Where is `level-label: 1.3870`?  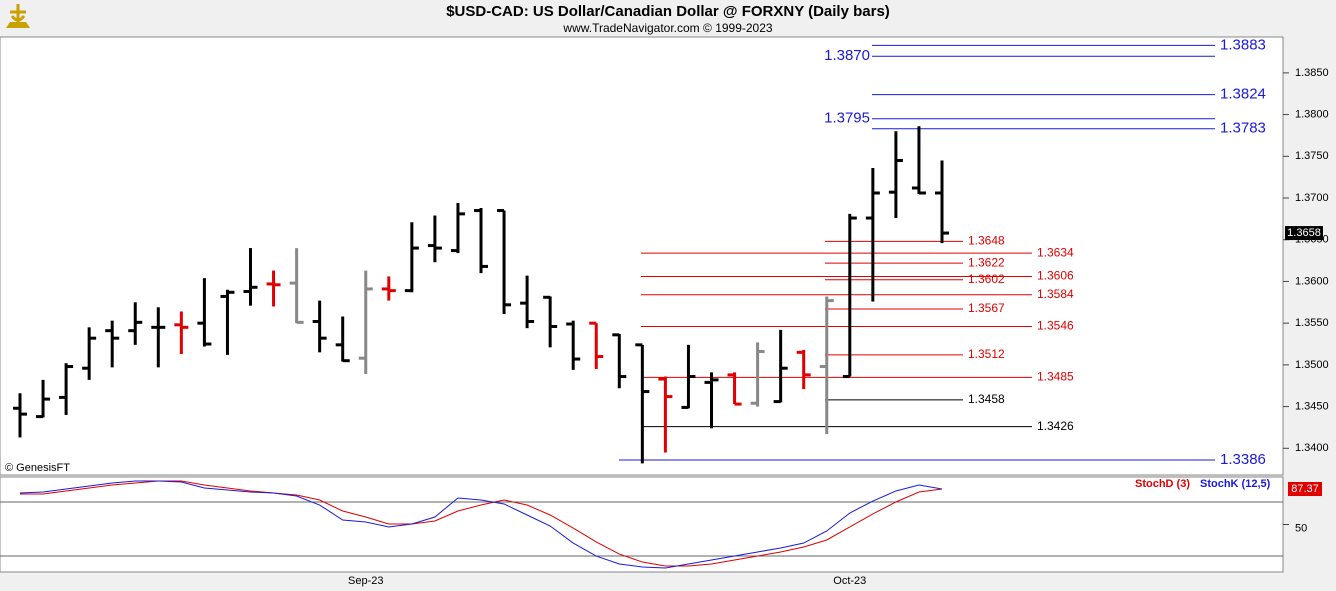
level-label: 1.3870 is located at coordinates (847, 55).